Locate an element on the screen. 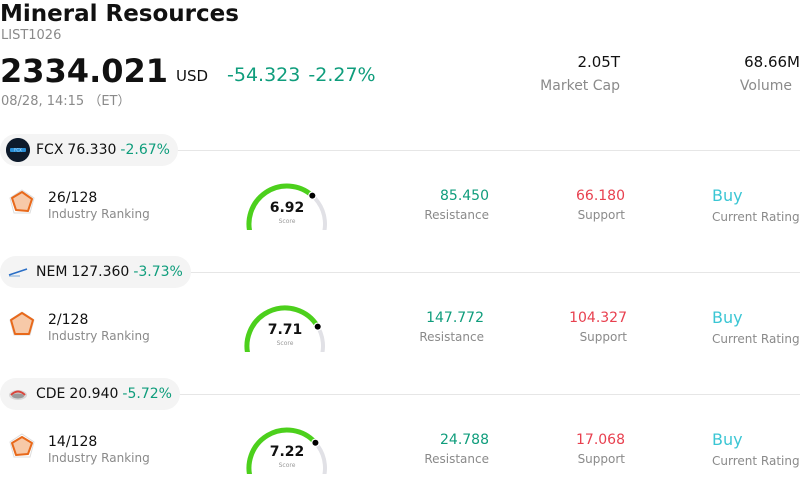  stock-price: 127.360 is located at coordinates (100, 272).